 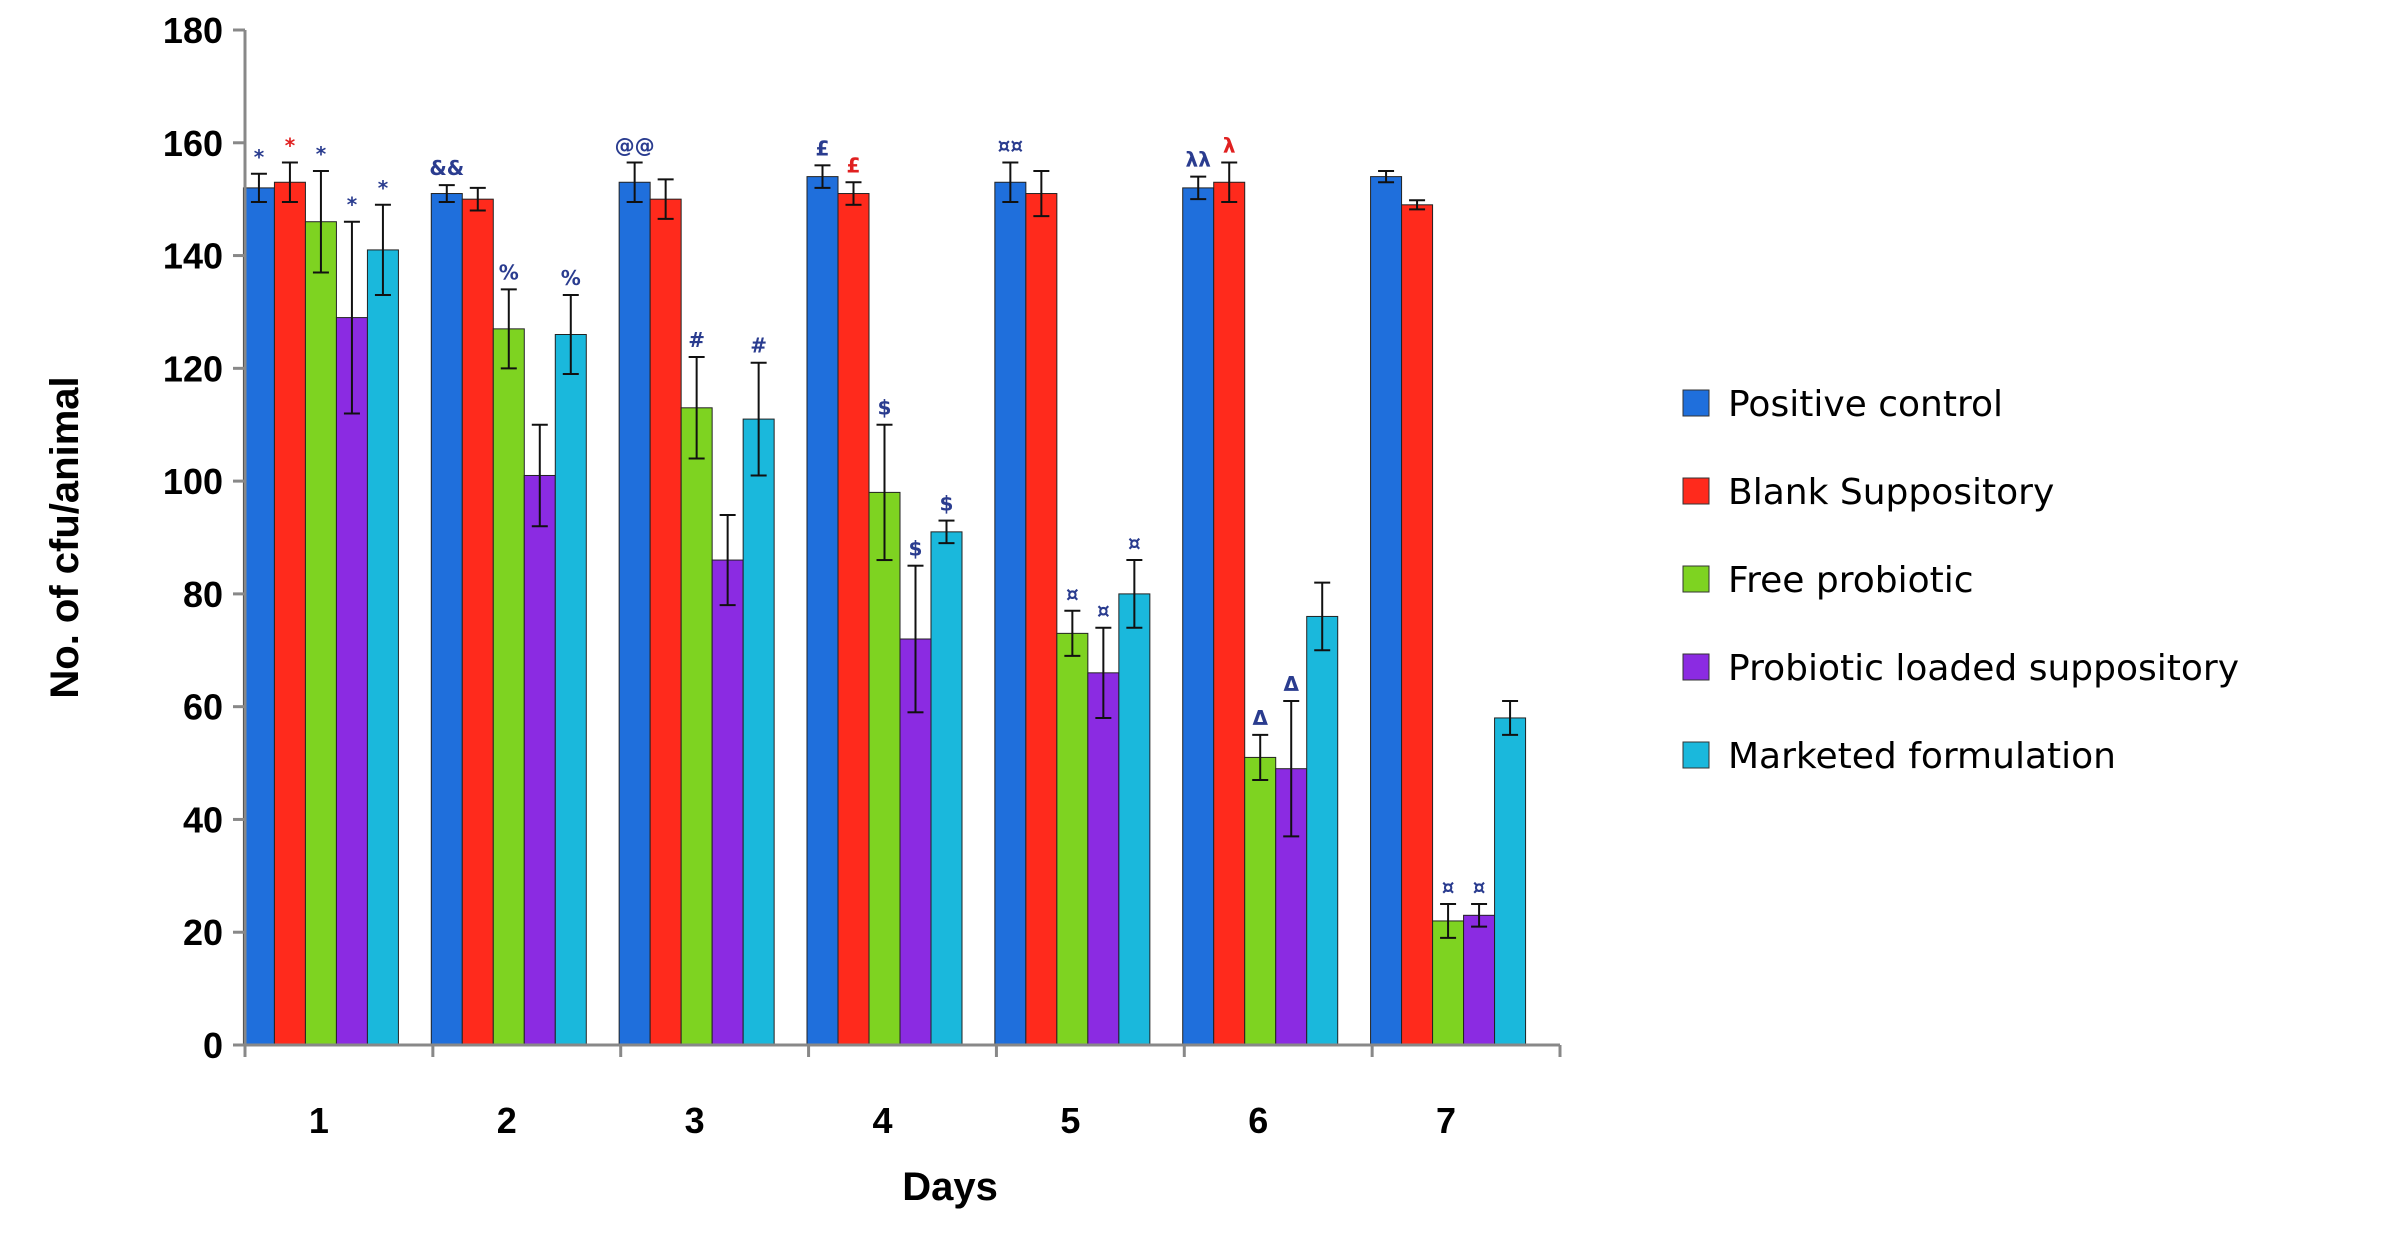 I want to click on x-tick-label: 5, so click(x=1070, y=1120).